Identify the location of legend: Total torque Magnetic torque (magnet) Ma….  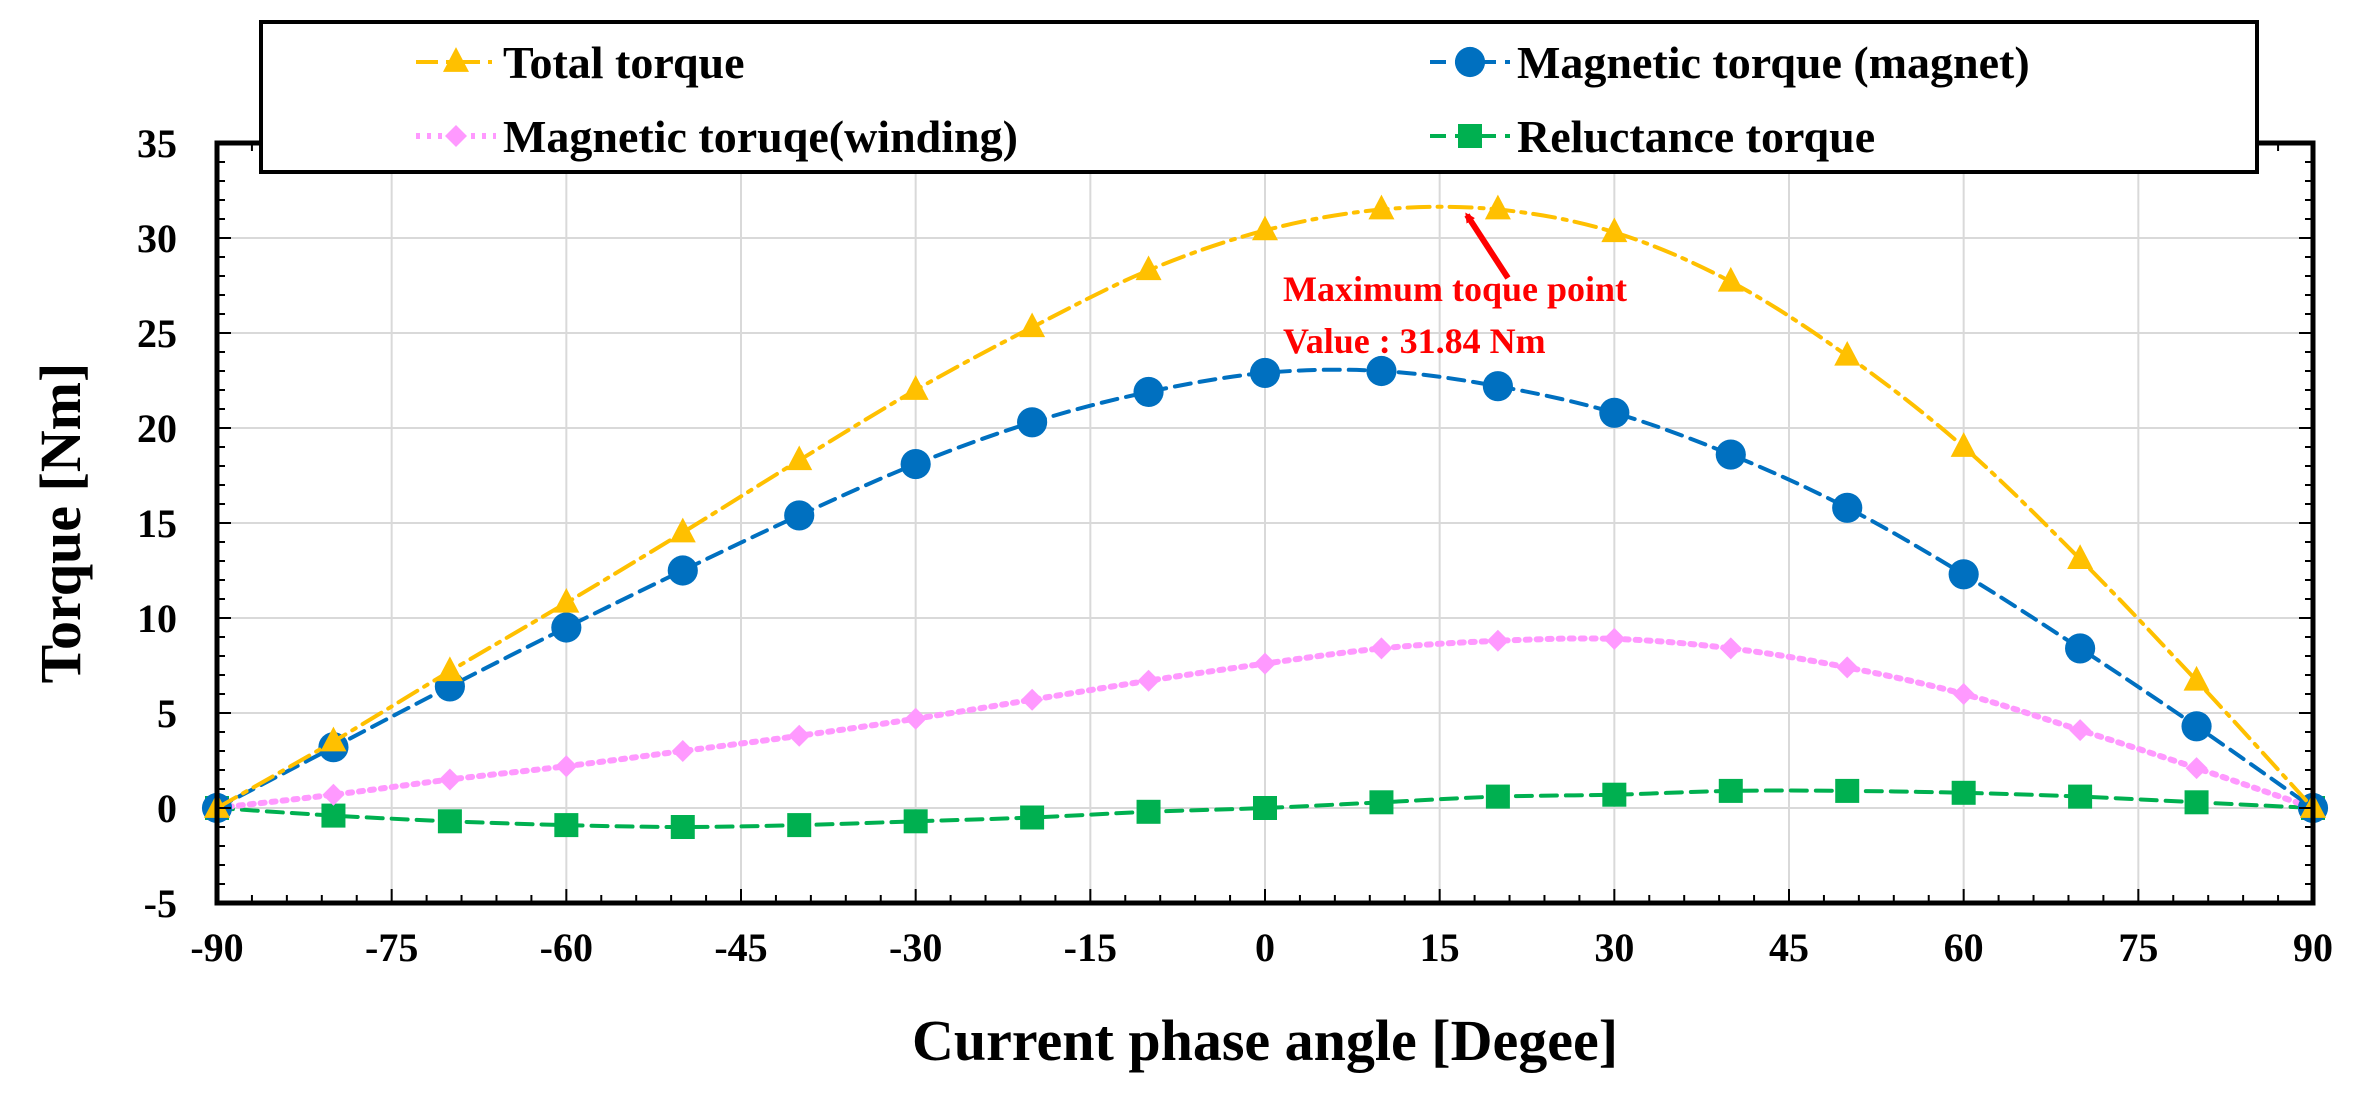
(1259, 97).